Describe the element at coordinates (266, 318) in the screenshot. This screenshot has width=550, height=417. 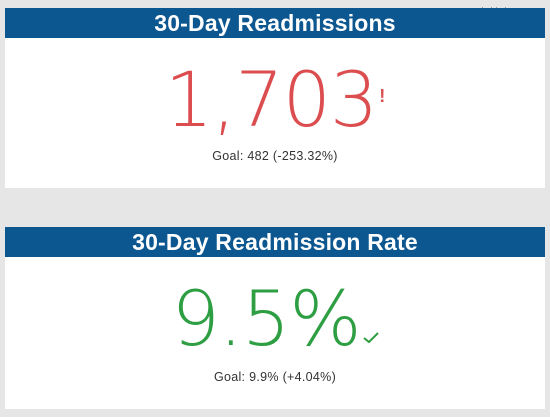
I see `kpi-value: 9.5%` at that location.